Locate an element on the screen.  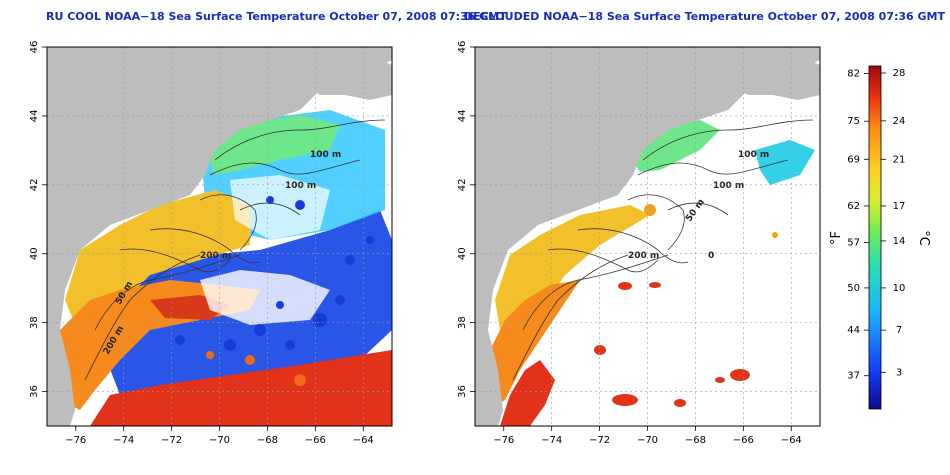
right-sst-yellow-field is located at coordinates (572, 282).